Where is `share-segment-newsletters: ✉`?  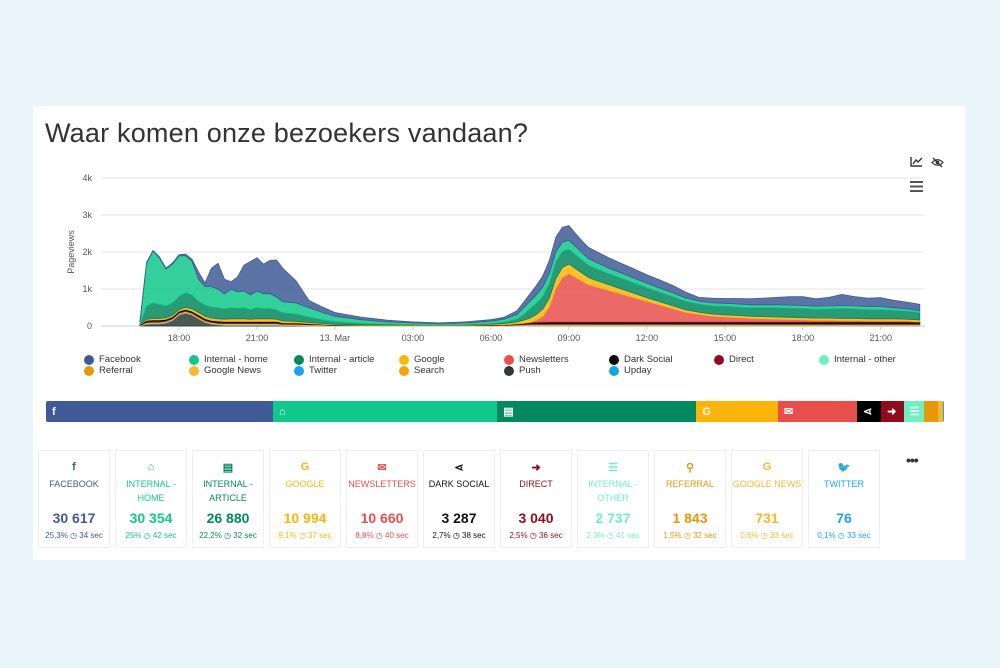 share-segment-newsletters: ✉ is located at coordinates (817, 411).